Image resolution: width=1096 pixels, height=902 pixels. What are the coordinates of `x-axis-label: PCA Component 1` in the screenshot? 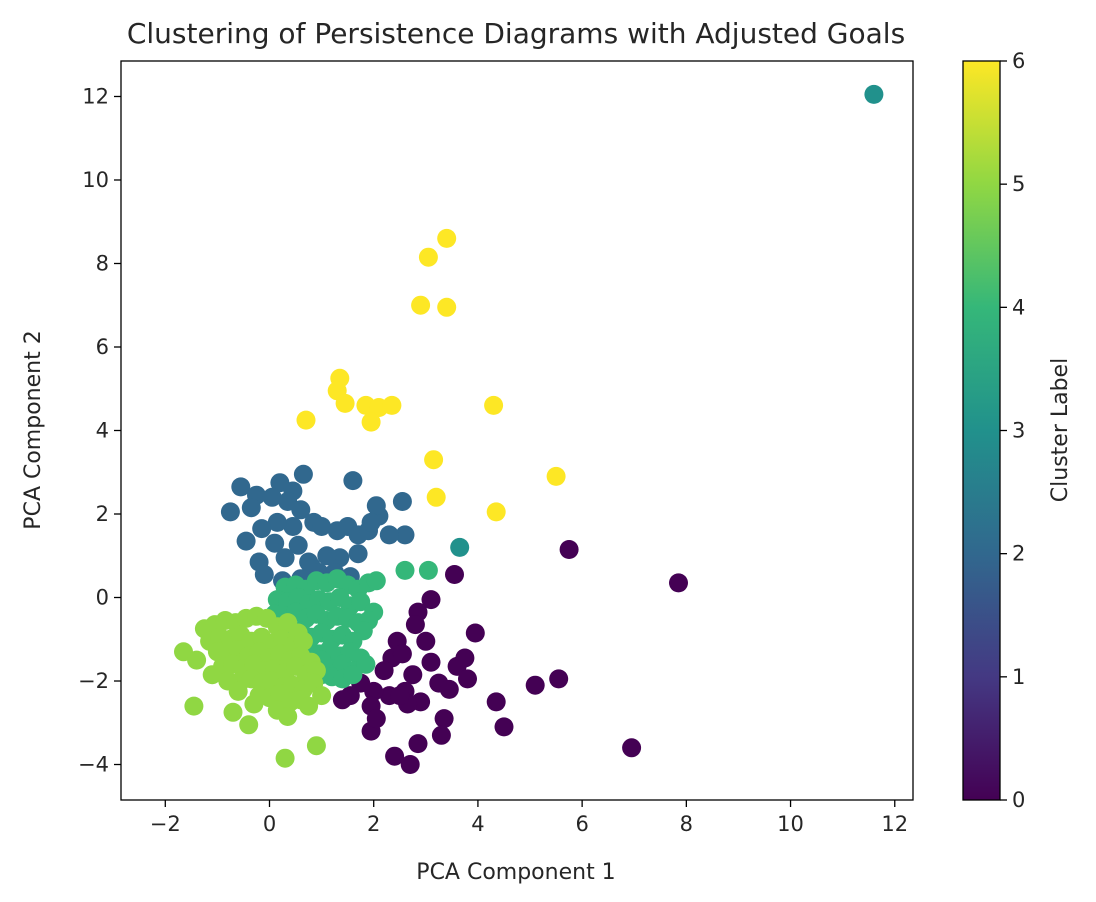 It's located at (515, 872).